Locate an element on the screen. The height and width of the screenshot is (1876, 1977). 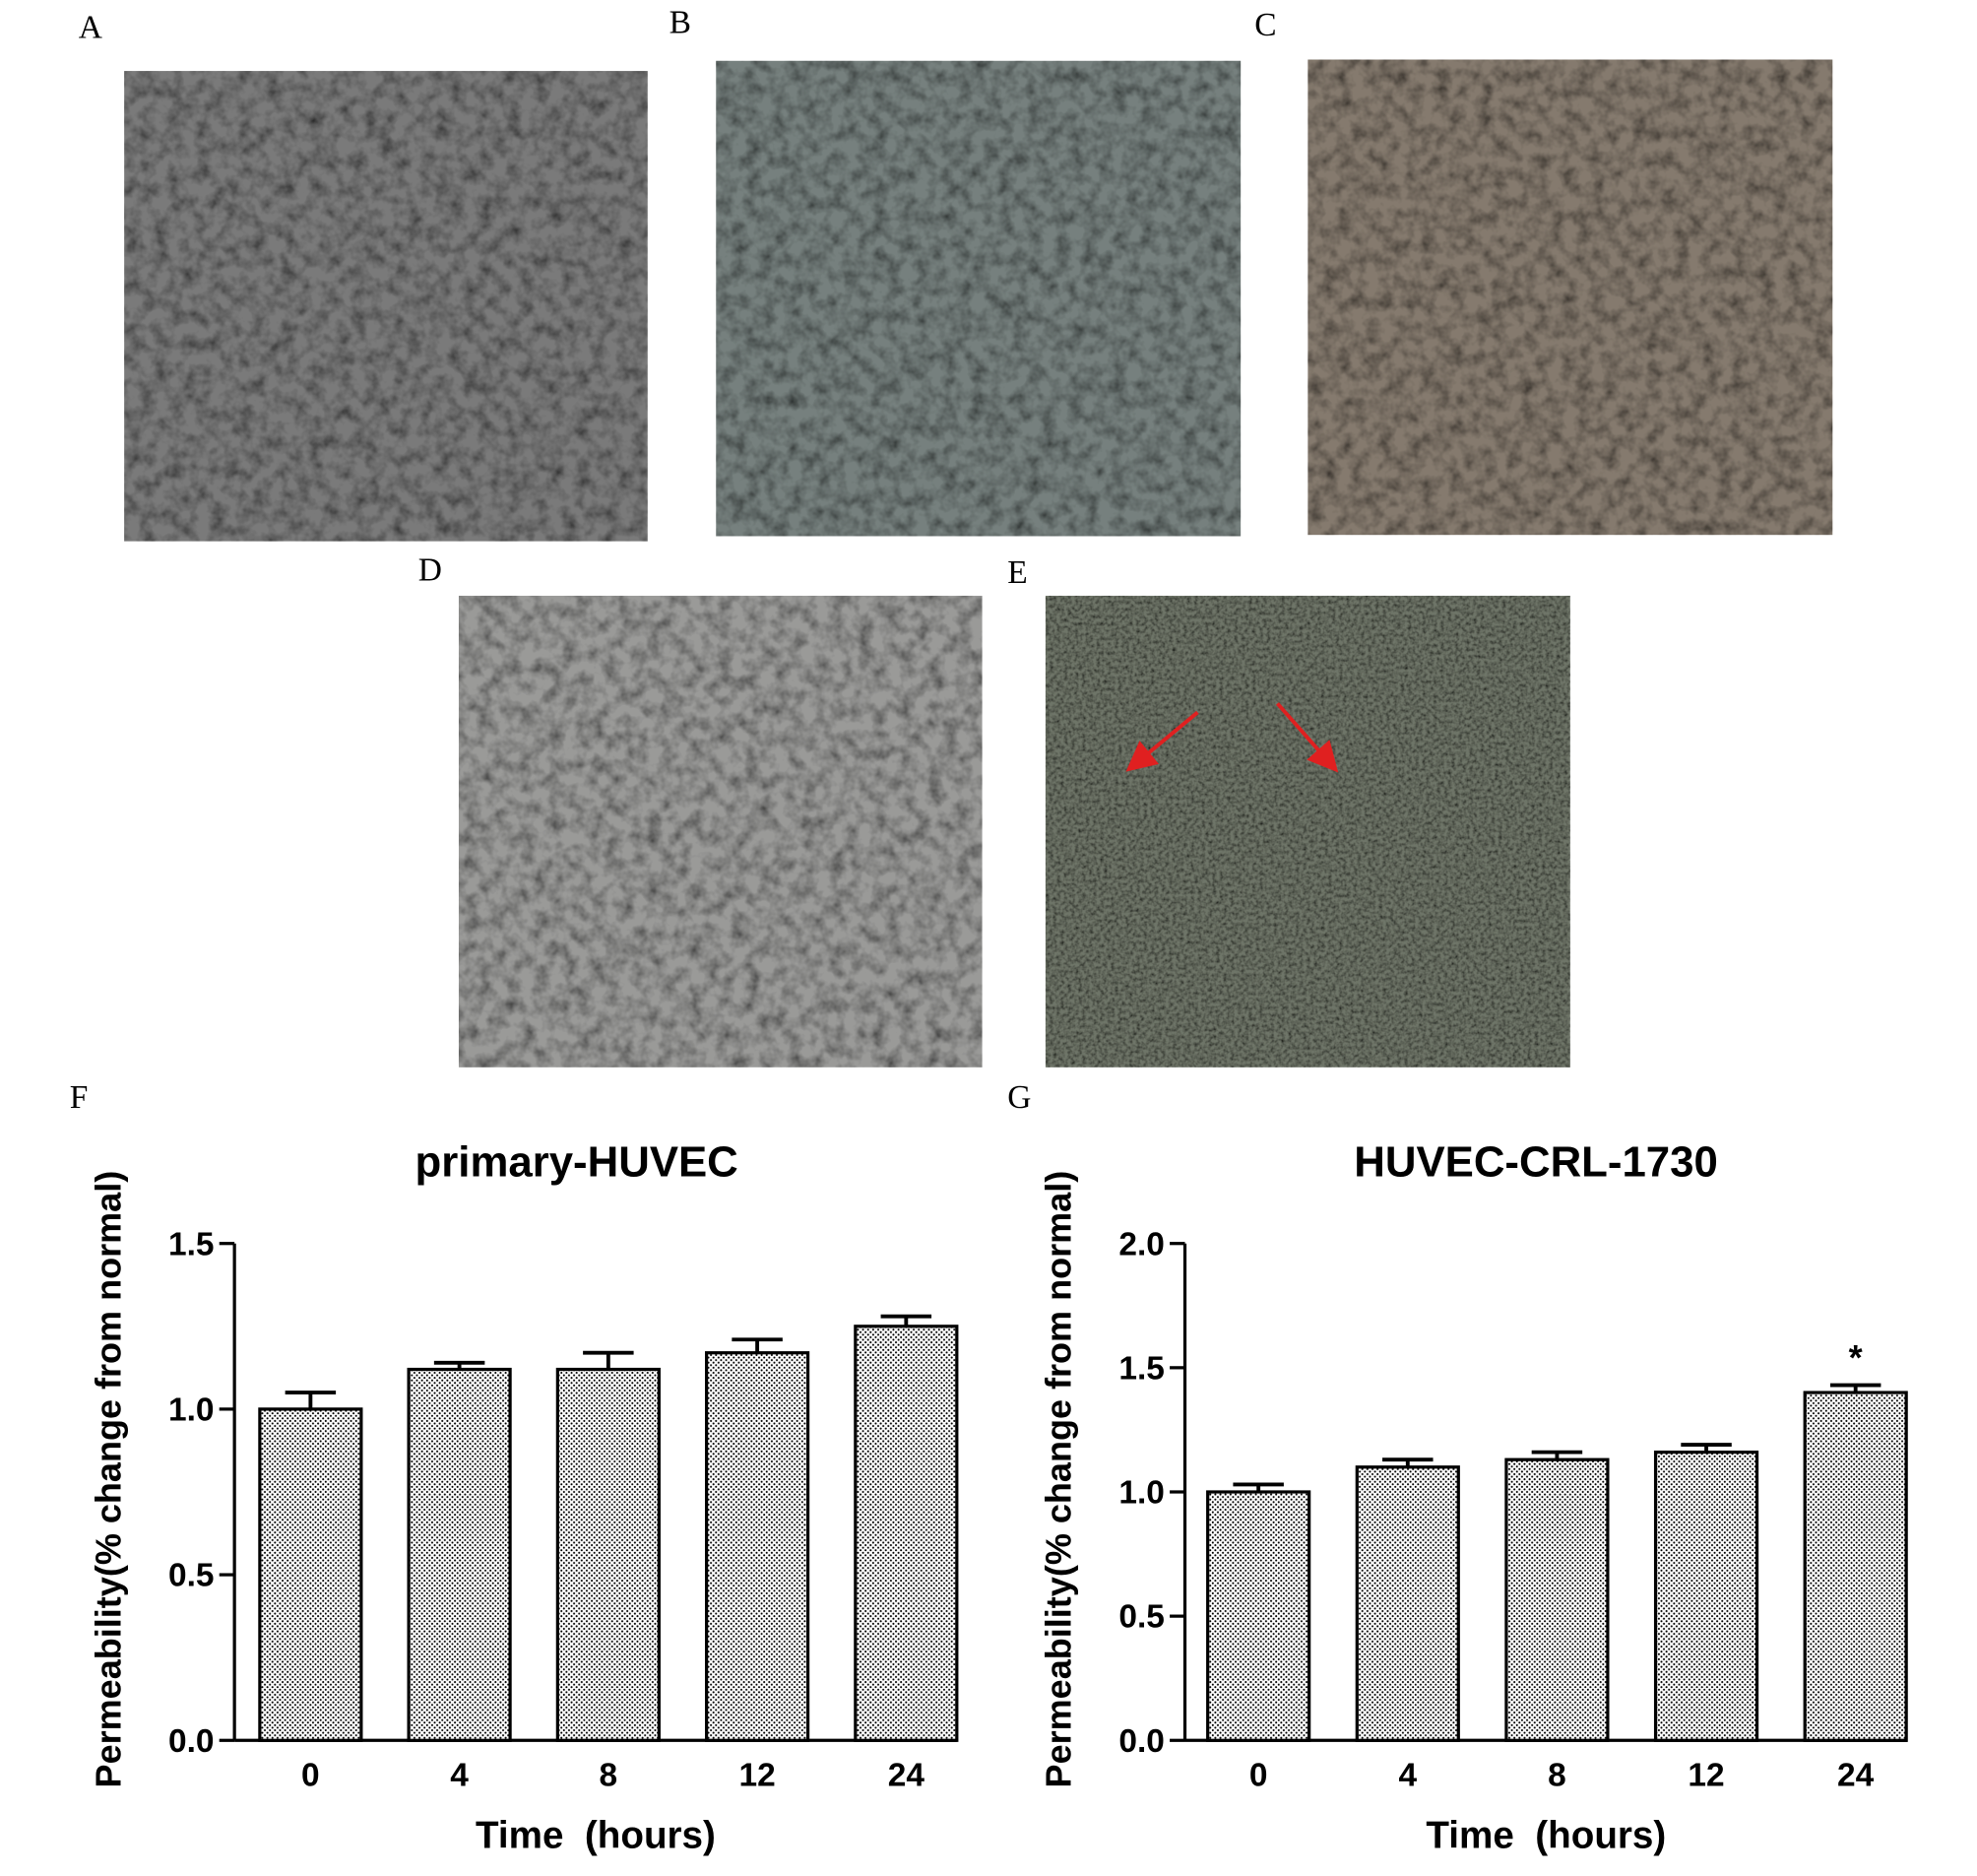
y-tick-label: 2.0 is located at coordinates (1141, 1244).